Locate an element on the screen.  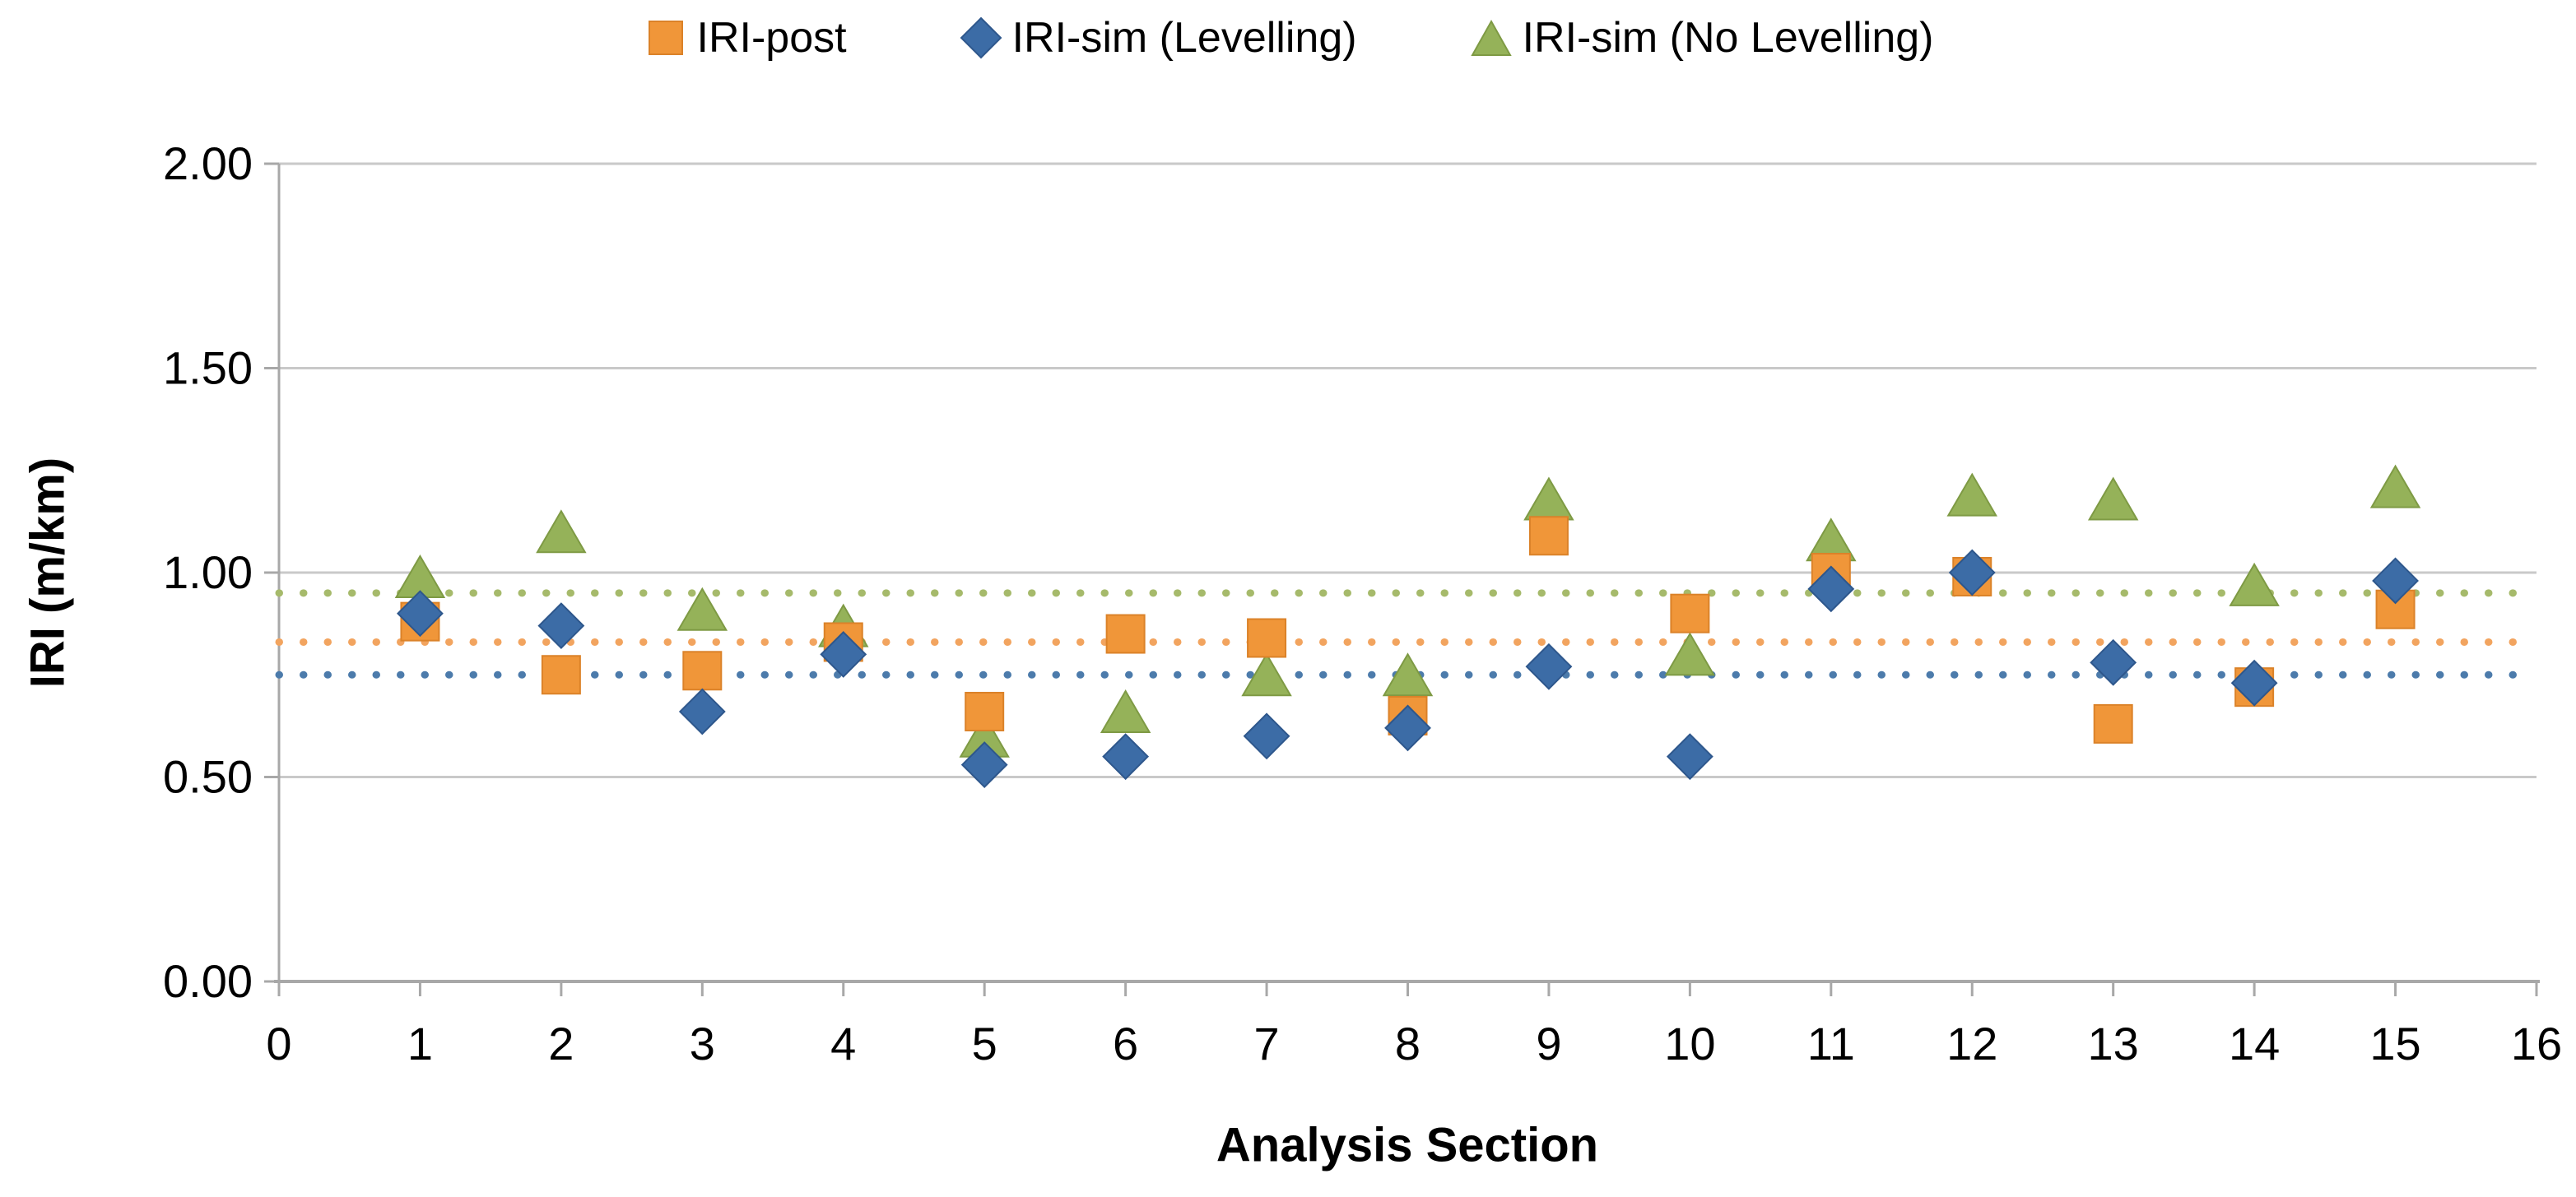
legend-label: IRI-sim (No Levelling) is located at coordinates (1728, 38).